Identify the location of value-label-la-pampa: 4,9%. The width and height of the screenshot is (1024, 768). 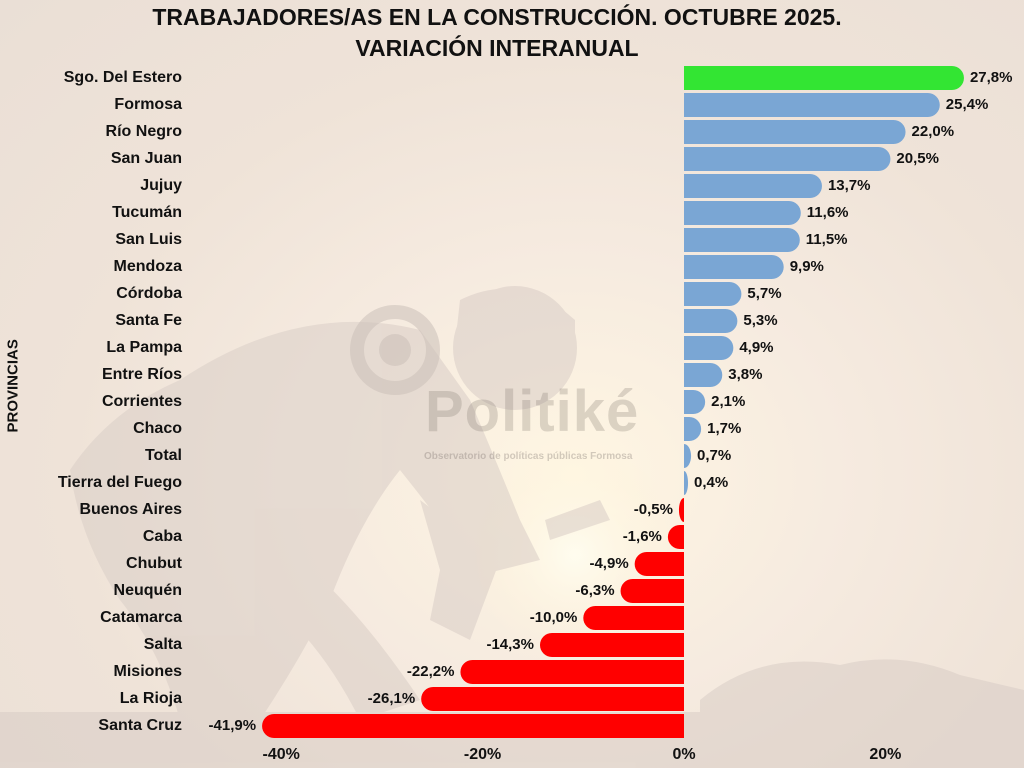
(756, 347).